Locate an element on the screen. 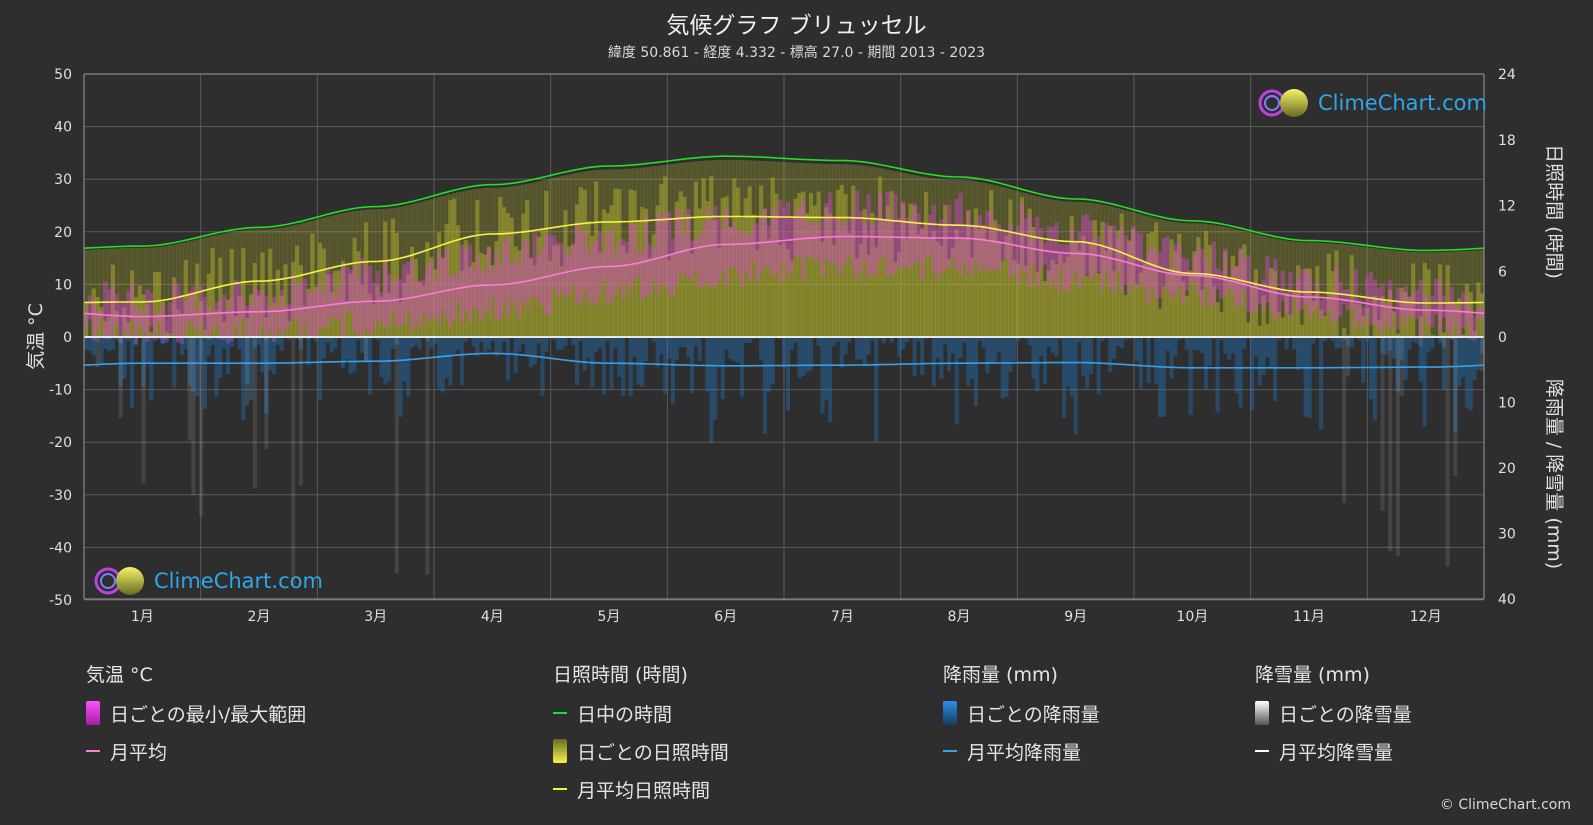 This screenshot has width=1593, height=825. y-right-top-tick-label: 12 is located at coordinates (1507, 207).